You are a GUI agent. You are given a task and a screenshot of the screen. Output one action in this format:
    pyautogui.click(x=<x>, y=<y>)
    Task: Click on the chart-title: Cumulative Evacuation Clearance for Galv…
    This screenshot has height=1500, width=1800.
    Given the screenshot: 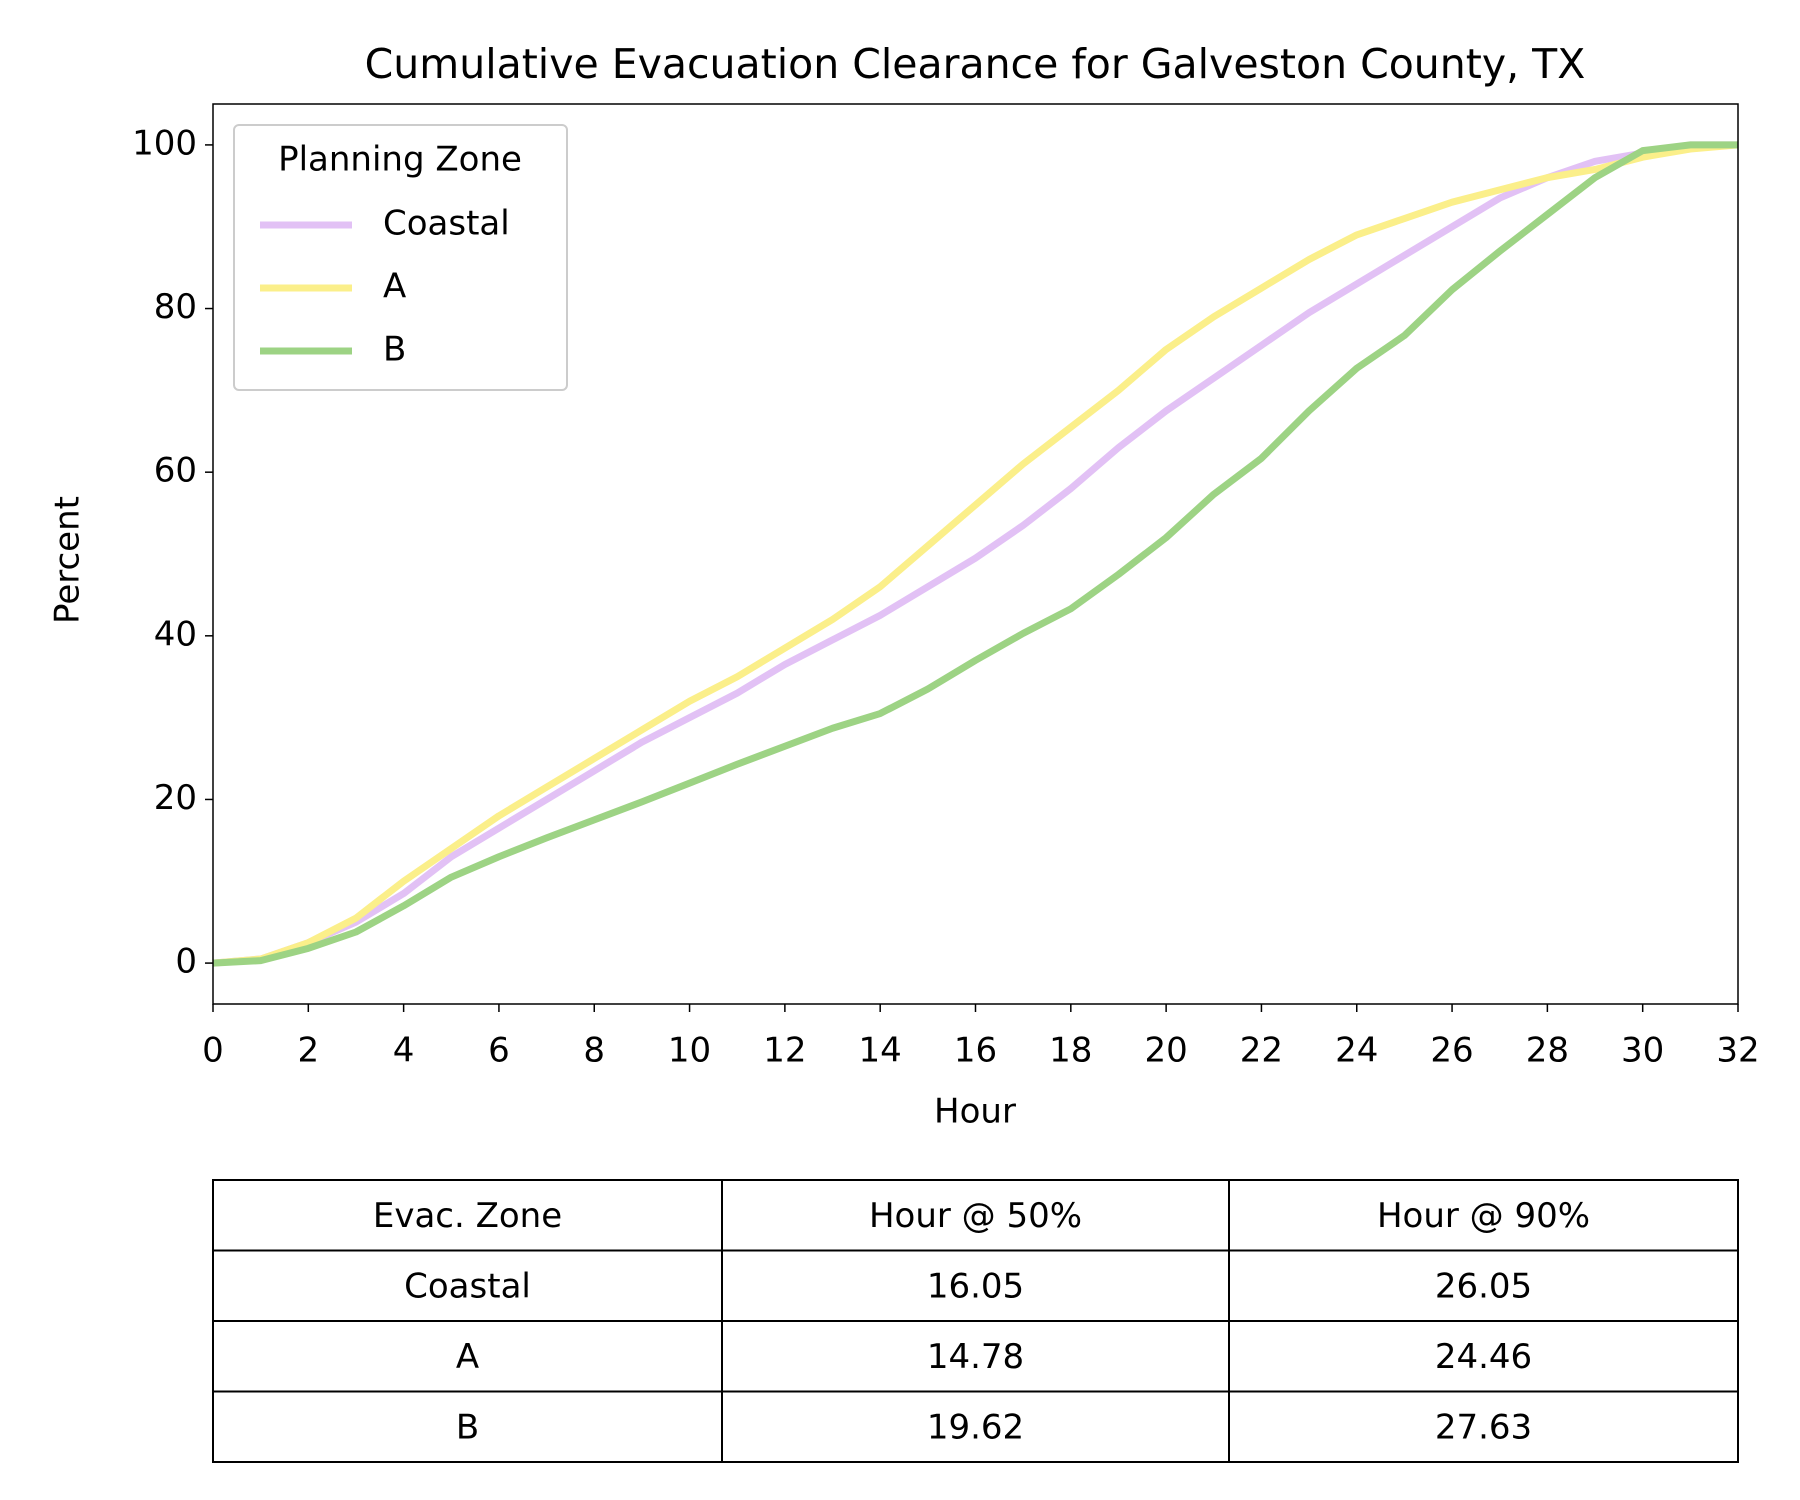 What is the action you would take?
    pyautogui.click(x=975, y=64)
    